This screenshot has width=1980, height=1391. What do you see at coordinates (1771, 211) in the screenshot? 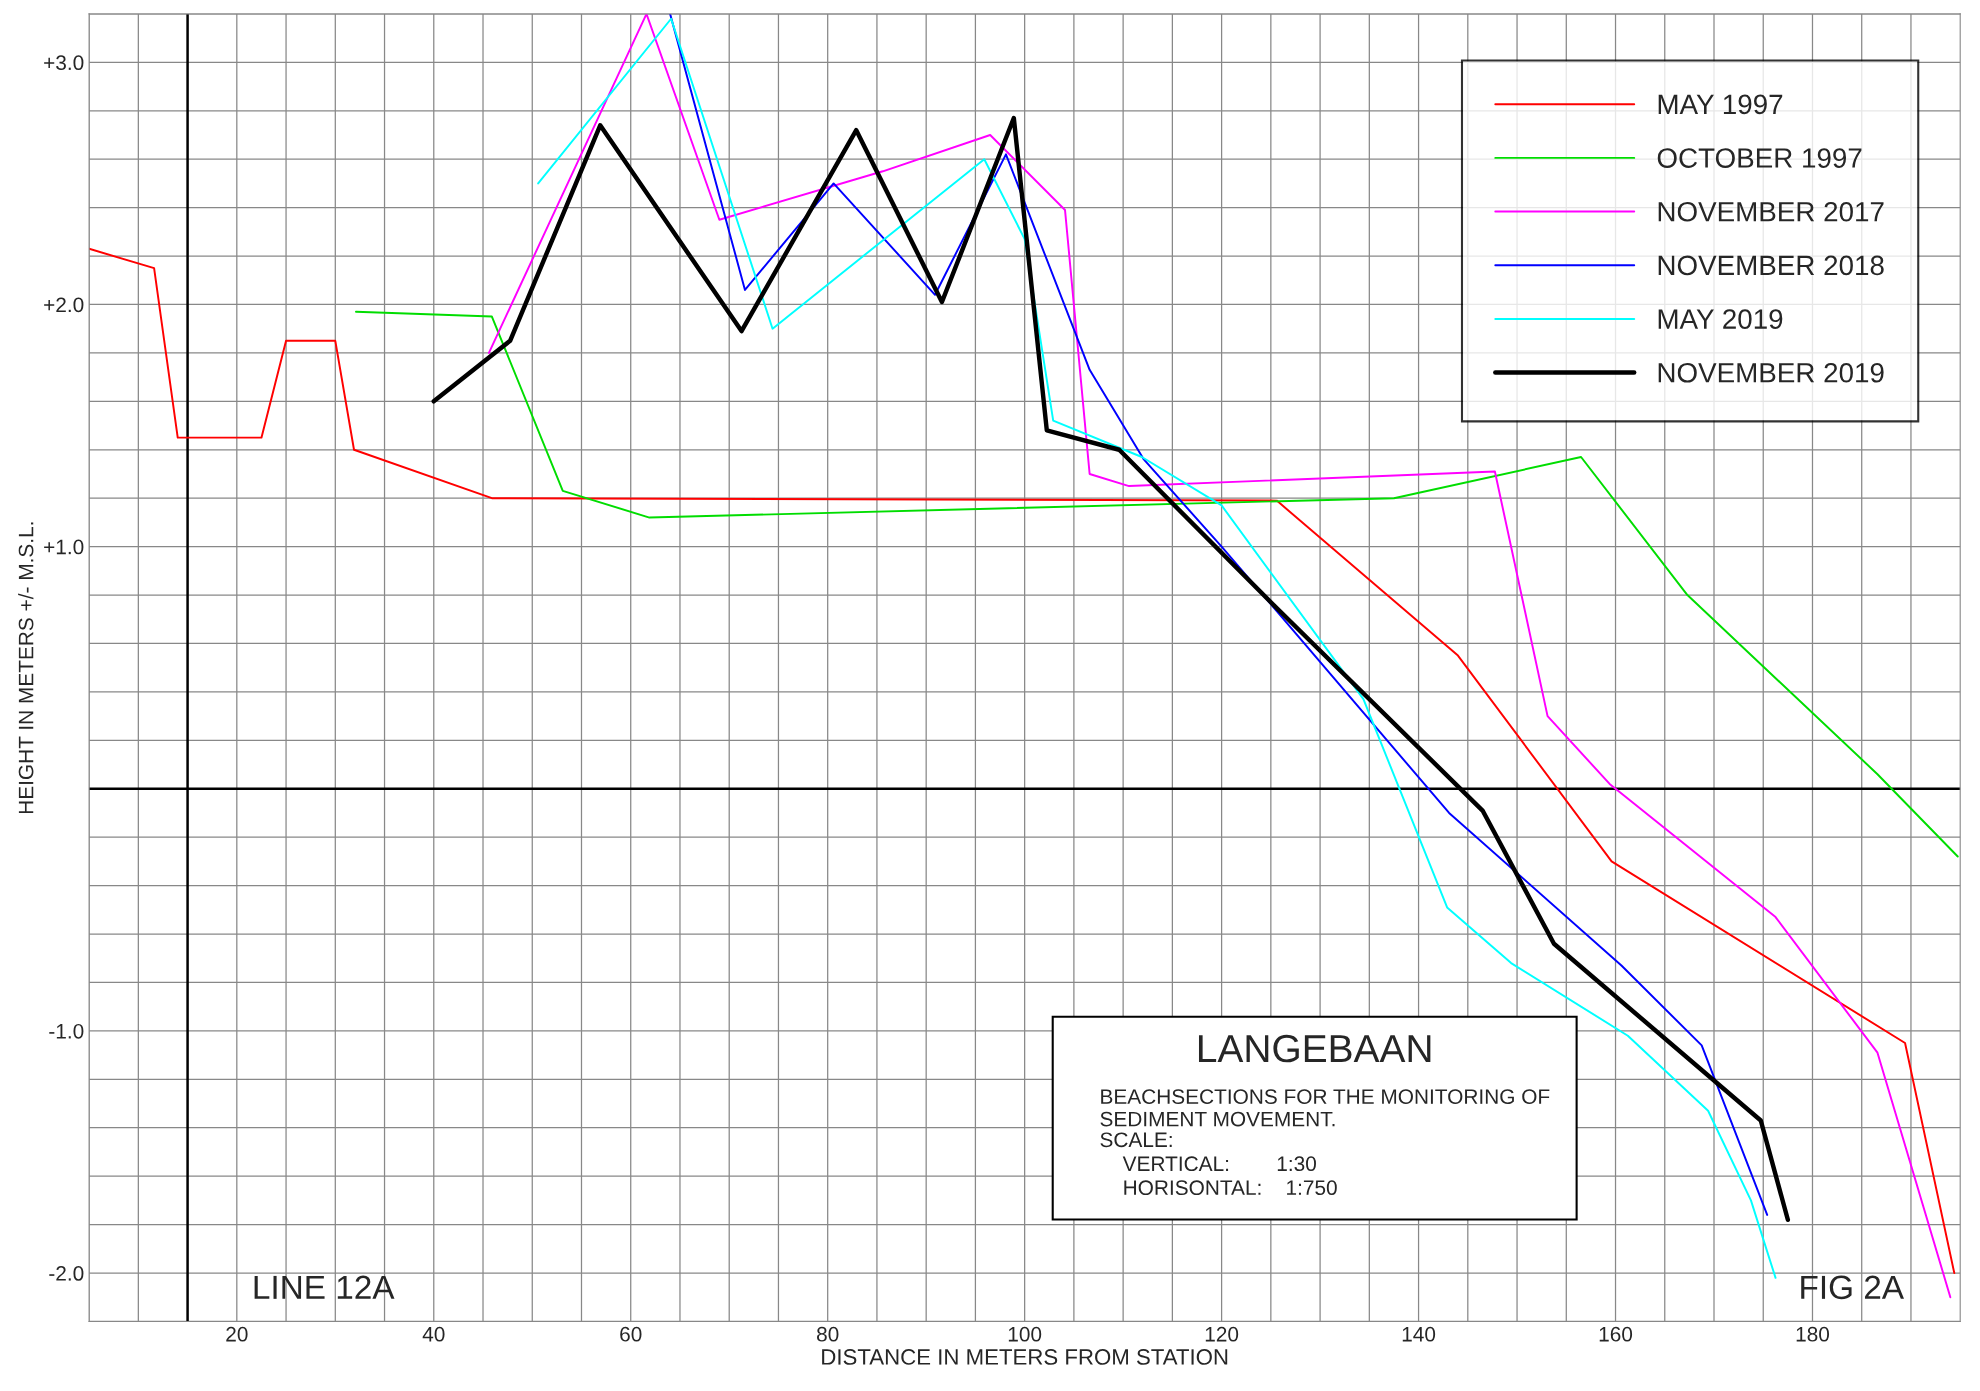
I see `legend-label: NOVEMBER 2017` at bounding box center [1771, 211].